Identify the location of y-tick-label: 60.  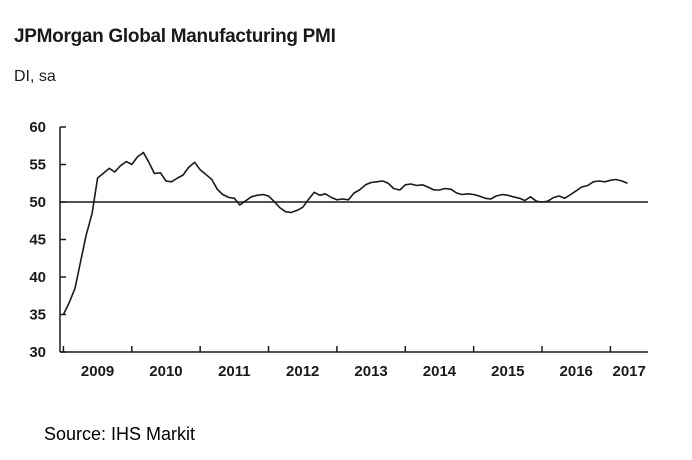
(37, 127).